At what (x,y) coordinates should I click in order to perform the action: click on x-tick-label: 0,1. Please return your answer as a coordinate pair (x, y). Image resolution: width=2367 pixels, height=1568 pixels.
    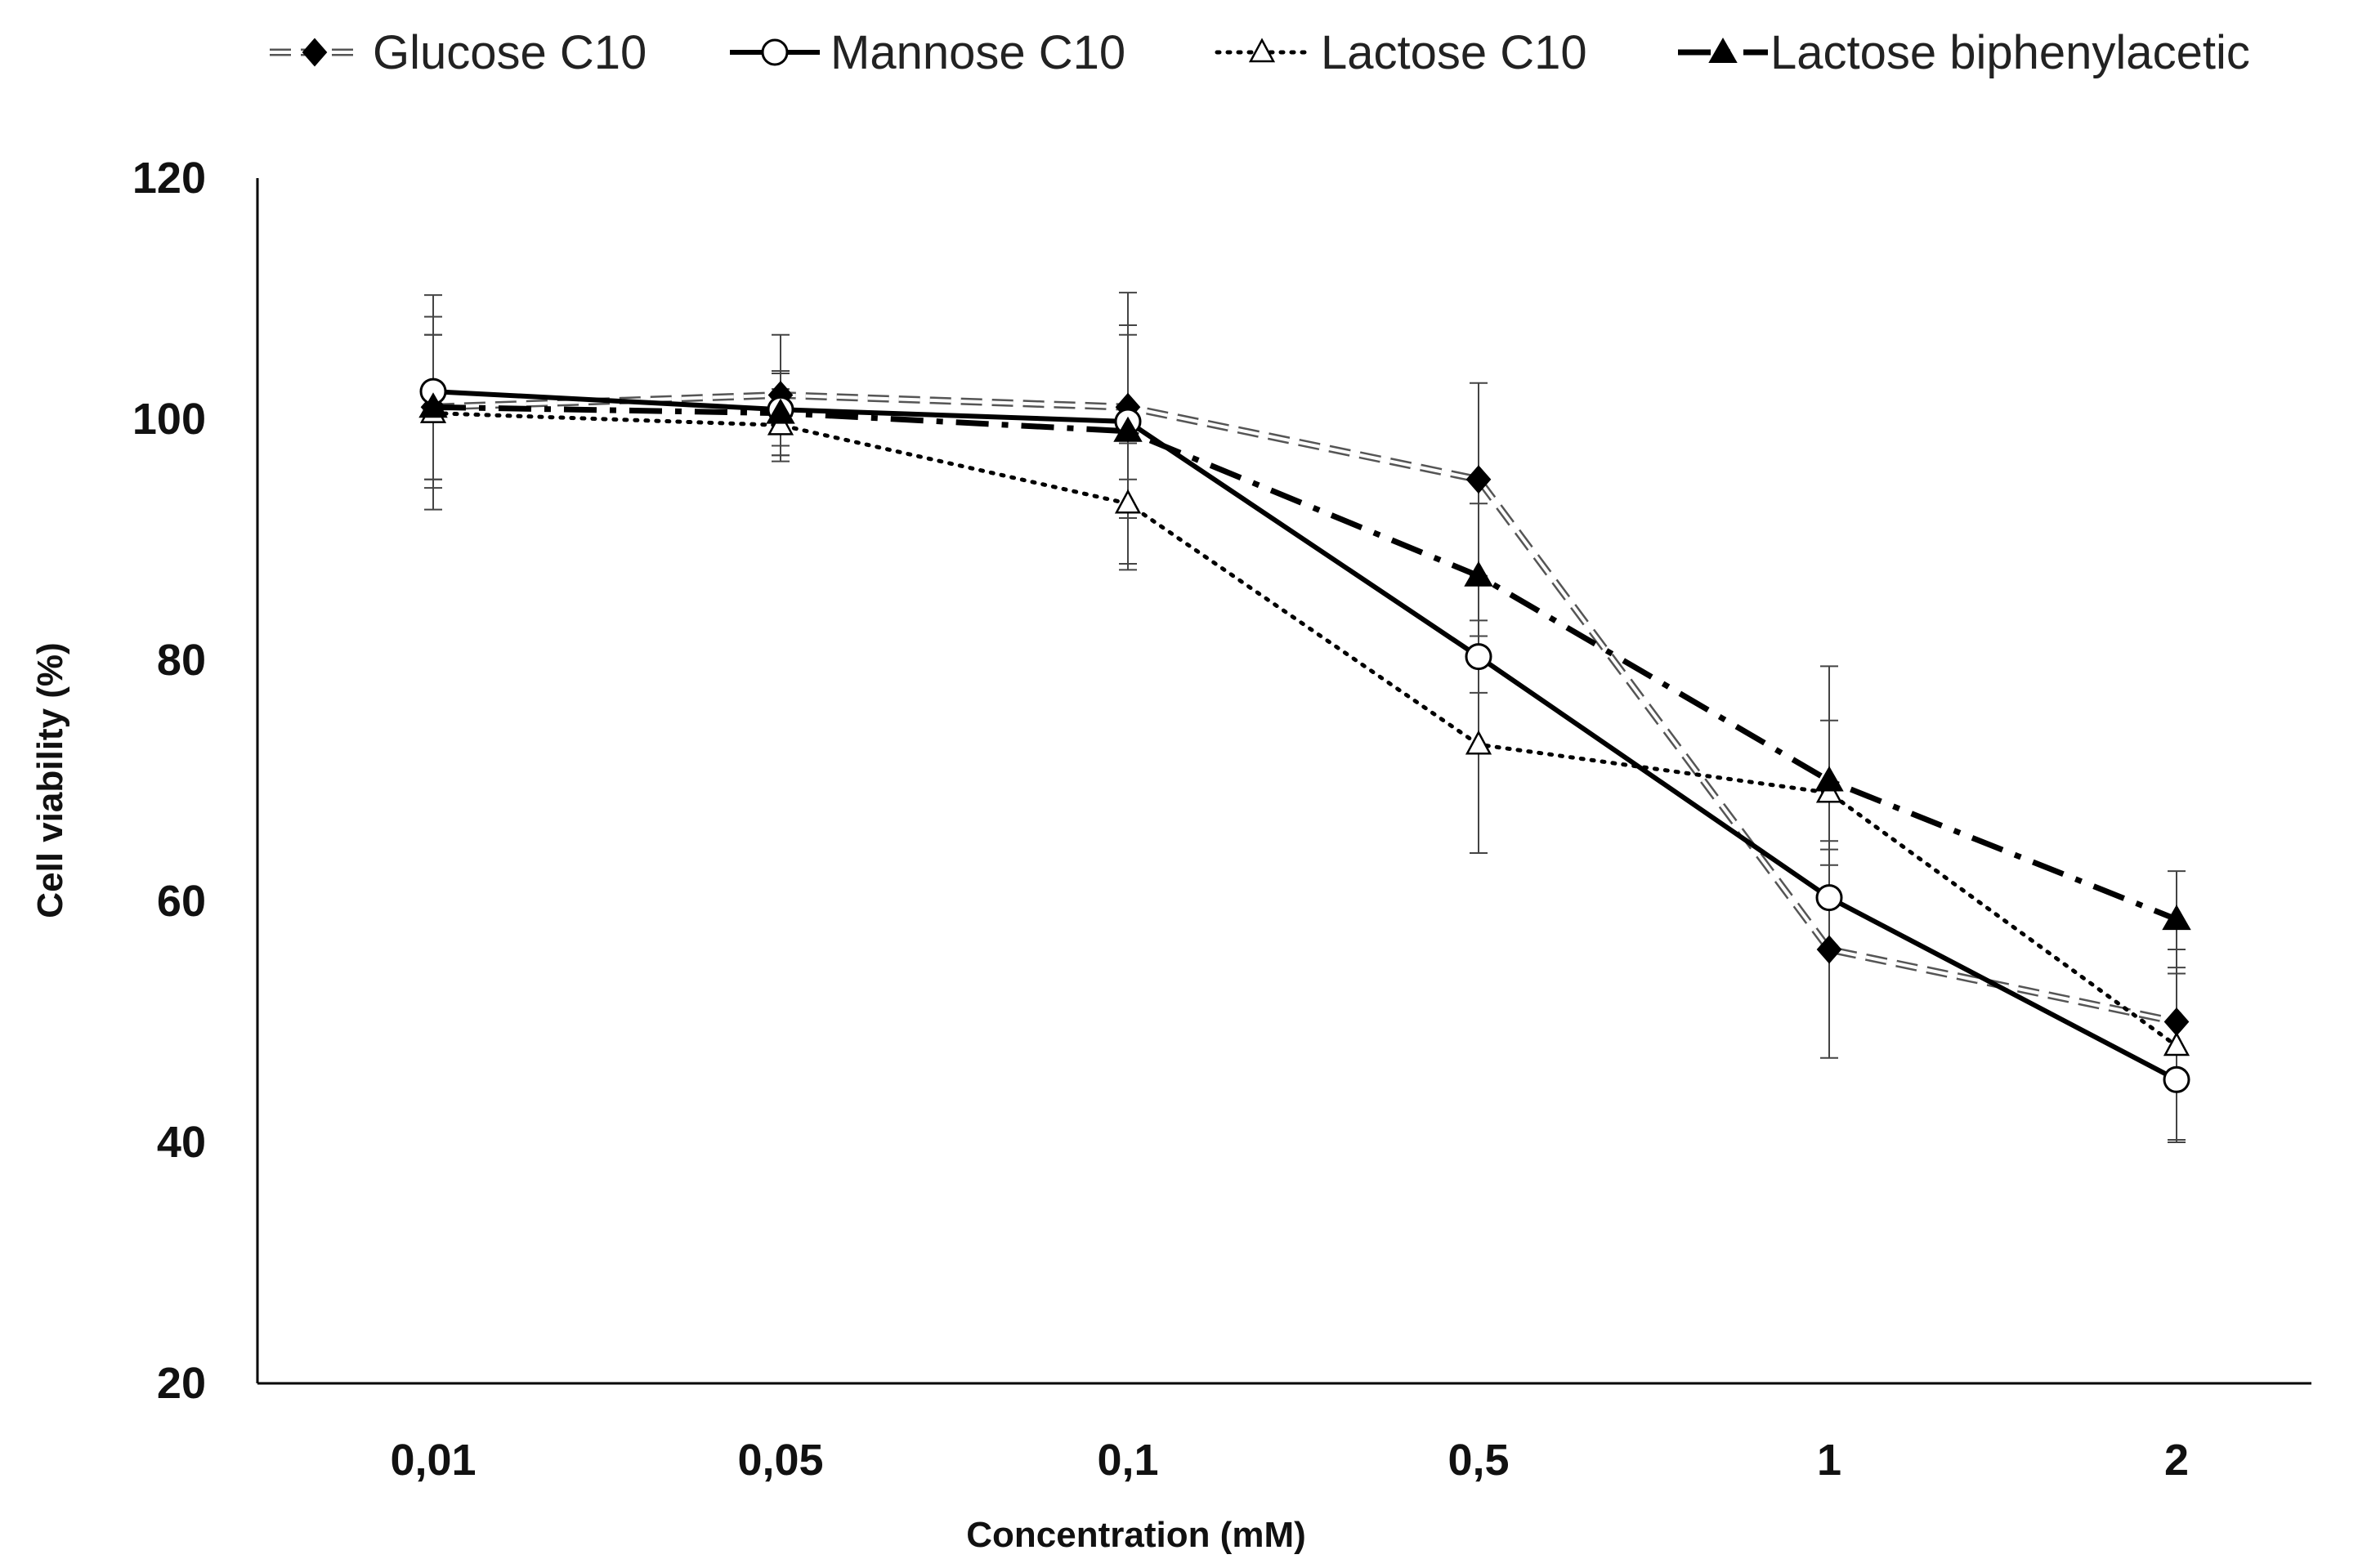
    Looking at the image, I should click on (1127, 1460).